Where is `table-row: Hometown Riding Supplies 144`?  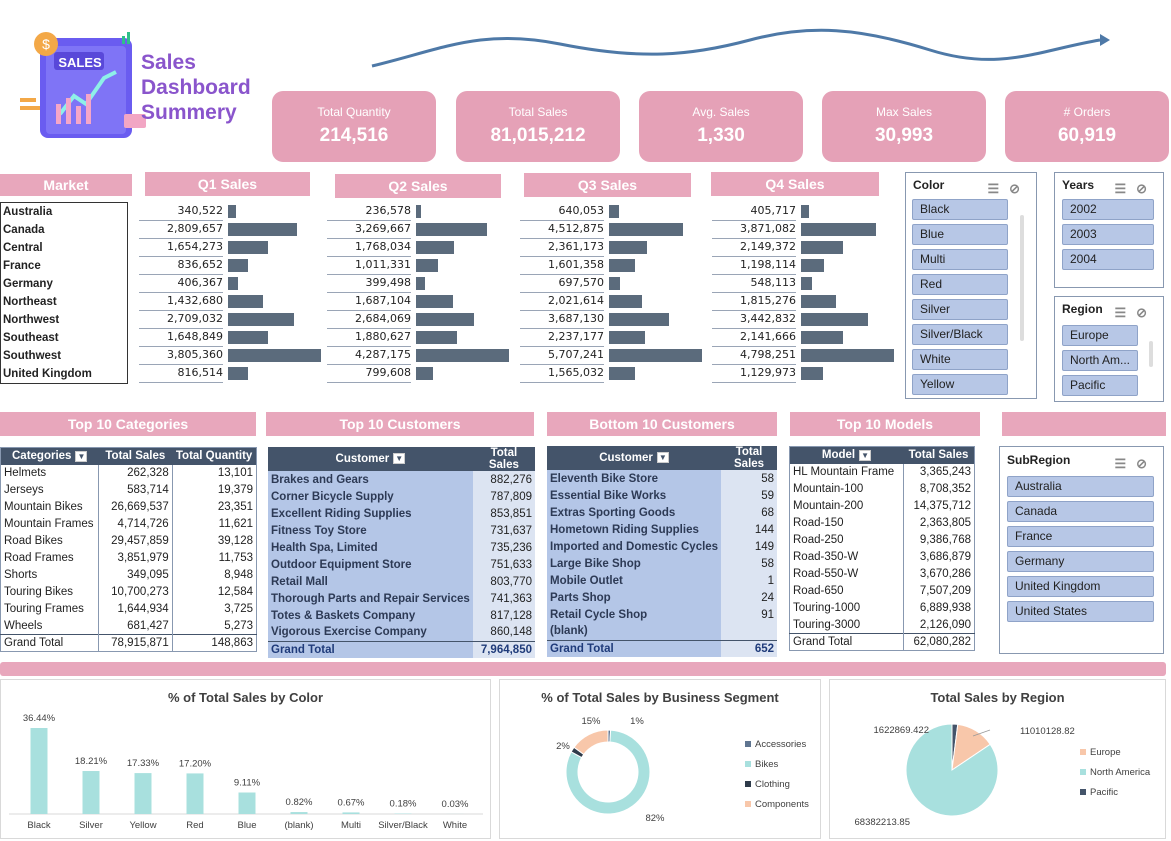
table-row: Hometown Riding Supplies 144 is located at coordinates (662, 529).